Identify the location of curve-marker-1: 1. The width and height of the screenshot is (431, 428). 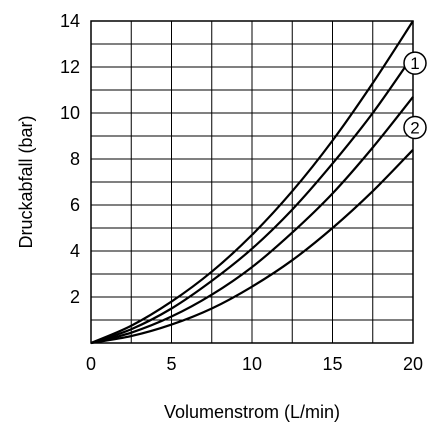
(415, 63).